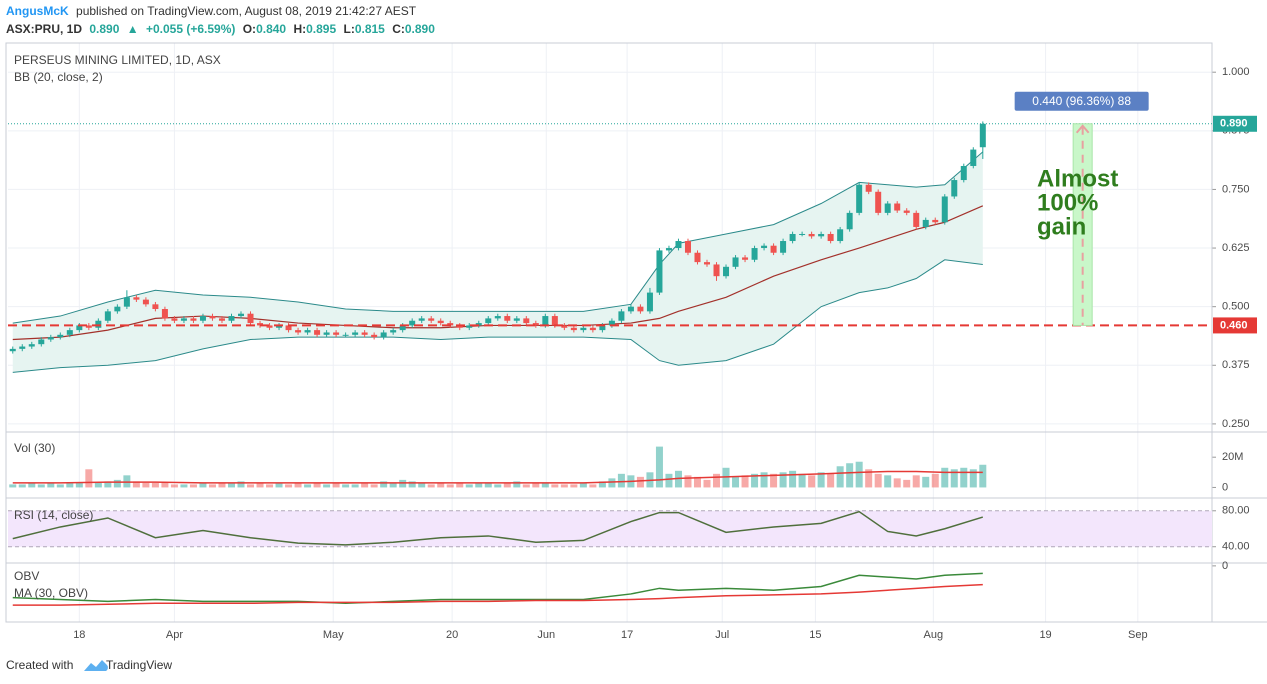 The height and width of the screenshot is (684, 1267). I want to click on ohlc-key: L:, so click(348, 29).